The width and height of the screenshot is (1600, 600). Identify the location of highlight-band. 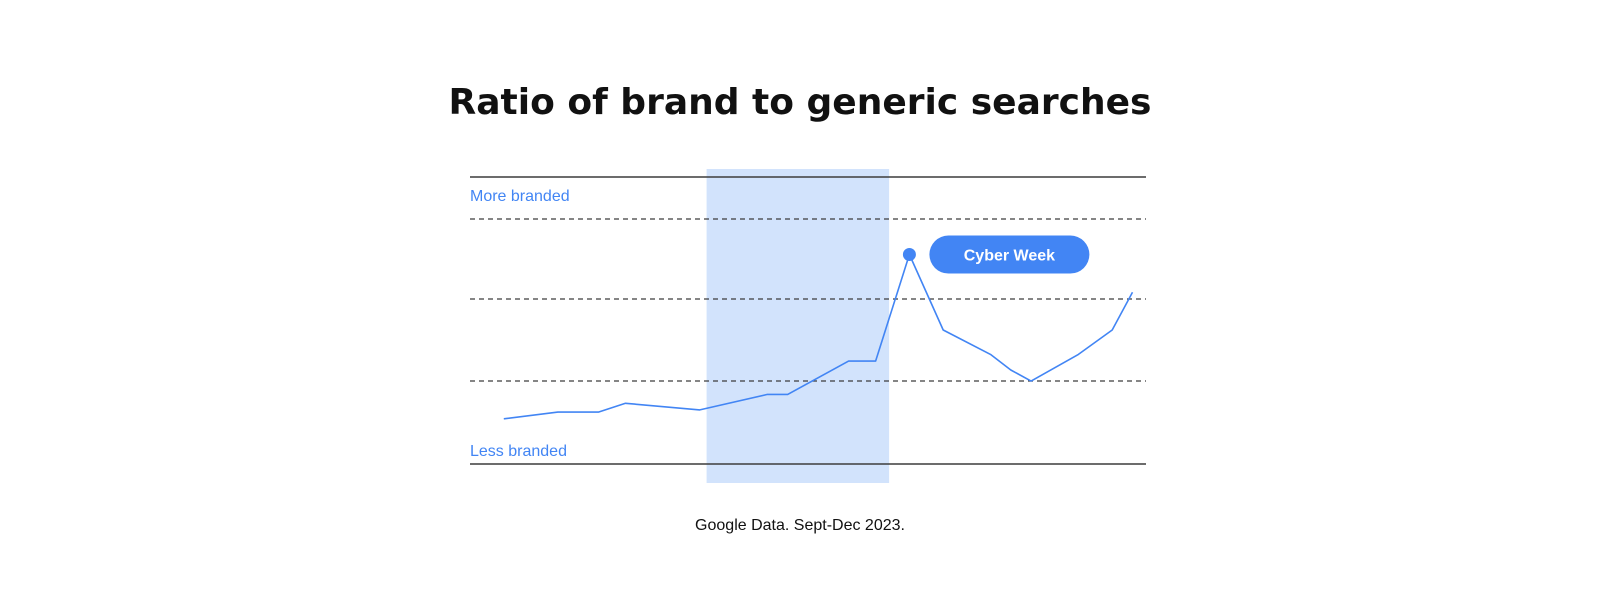
(798, 326).